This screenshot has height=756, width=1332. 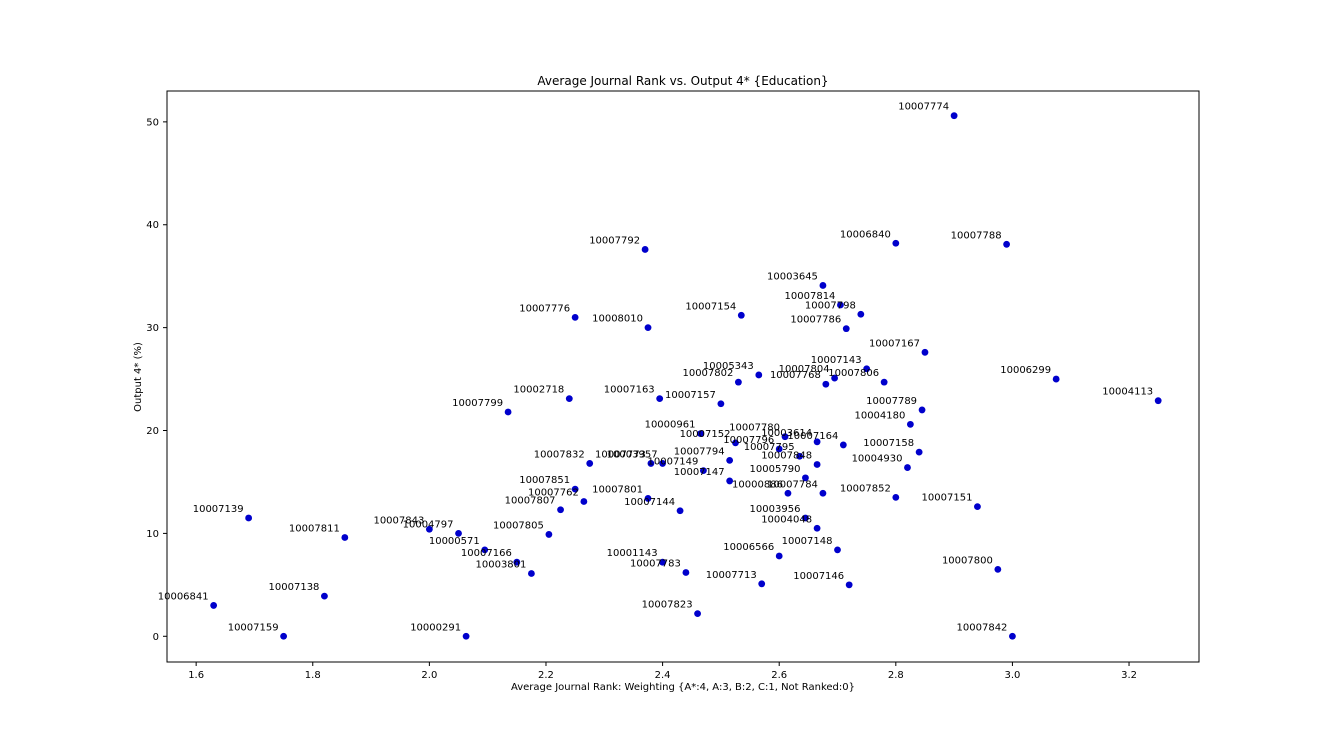 What do you see at coordinates (775, 469) in the screenshot?
I see `point-label: 10005790` at bounding box center [775, 469].